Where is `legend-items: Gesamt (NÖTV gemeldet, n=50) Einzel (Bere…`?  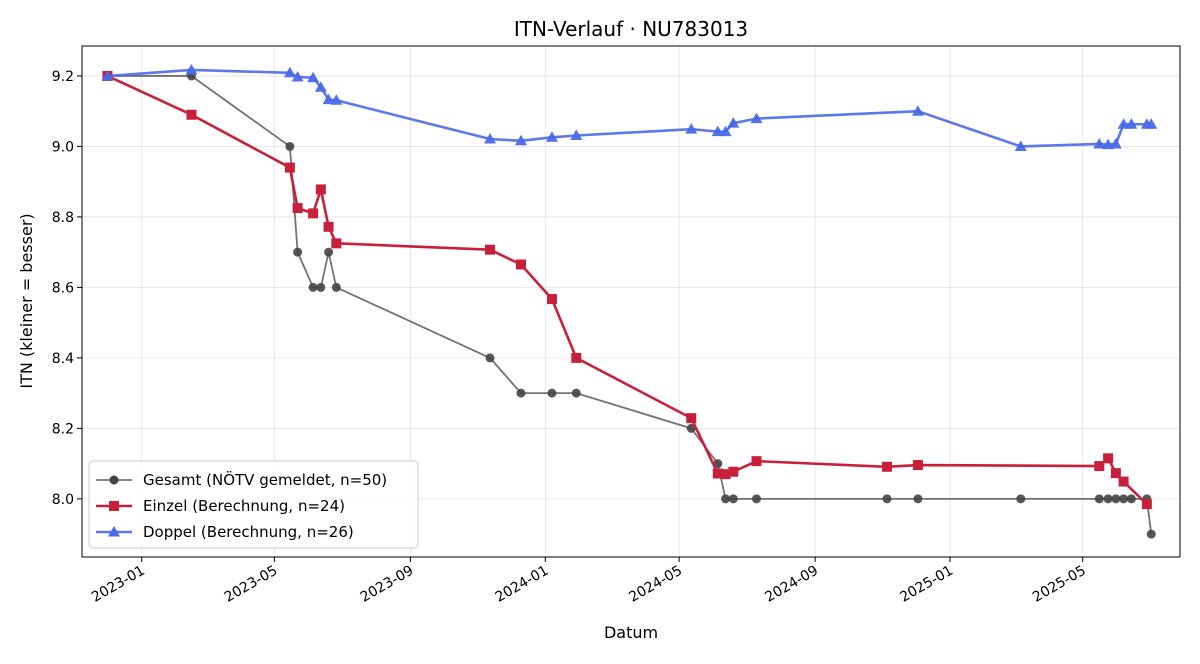
legend-items: Gesamt (NÖTV gemeldet, n=50) Einzel (Bere… is located at coordinates (241, 505).